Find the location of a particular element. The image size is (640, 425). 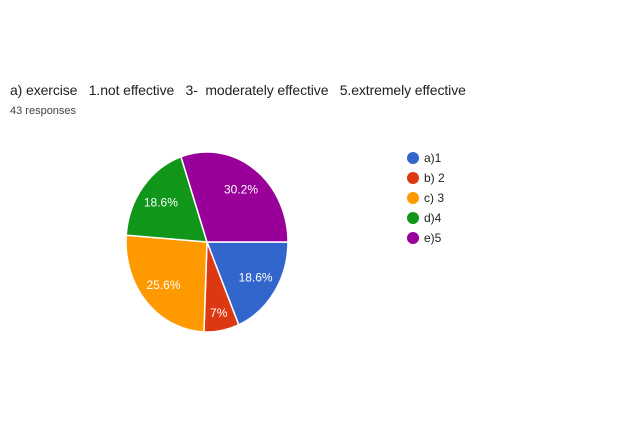

slice-percent-label: 30.2% is located at coordinates (241, 189).